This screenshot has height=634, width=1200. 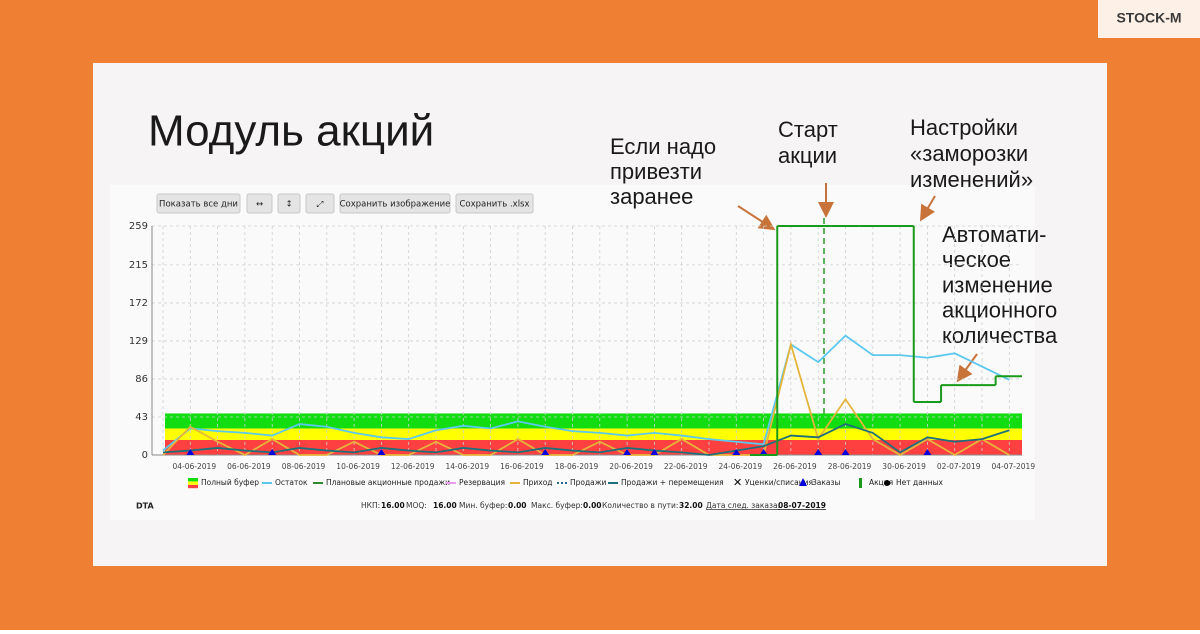 What do you see at coordinates (138, 341) in the screenshot?
I see `y-tick-label: 129` at bounding box center [138, 341].